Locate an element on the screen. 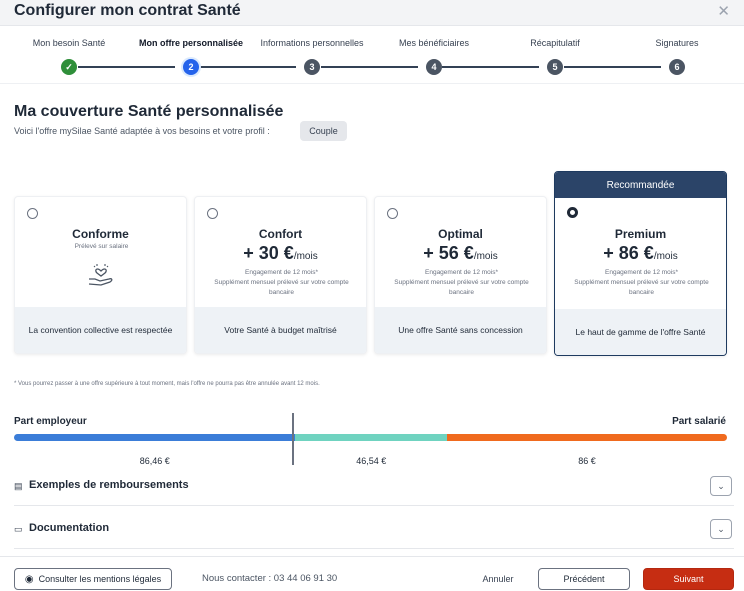  offer-note: Prélevé sur salaire is located at coordinates (101, 246).